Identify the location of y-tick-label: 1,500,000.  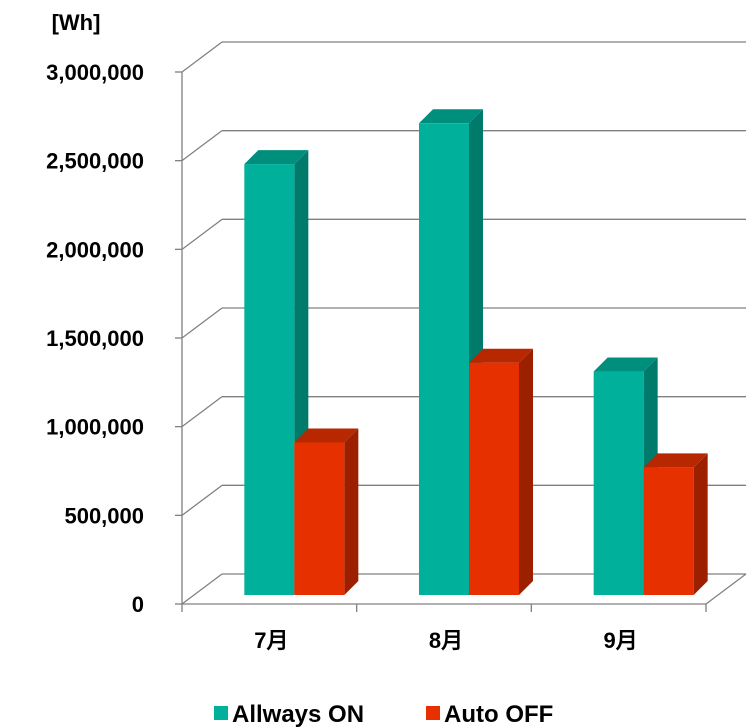
(95, 338).